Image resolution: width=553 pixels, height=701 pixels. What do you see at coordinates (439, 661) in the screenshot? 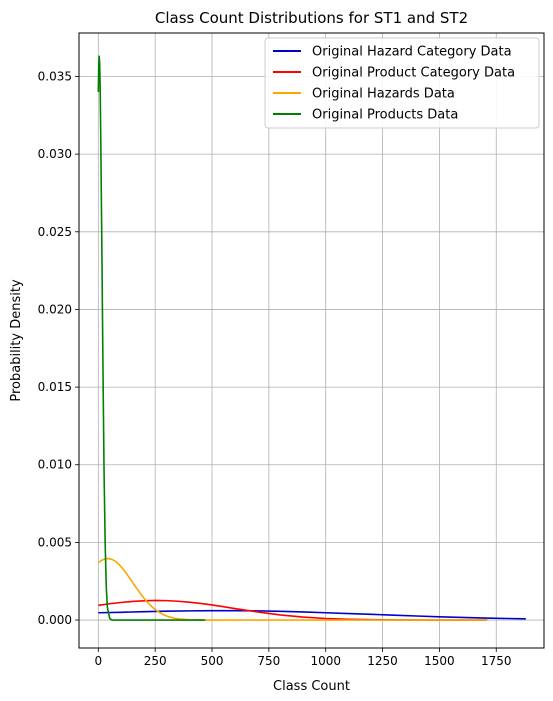
I see `x-tick-label: 1500` at bounding box center [439, 661].